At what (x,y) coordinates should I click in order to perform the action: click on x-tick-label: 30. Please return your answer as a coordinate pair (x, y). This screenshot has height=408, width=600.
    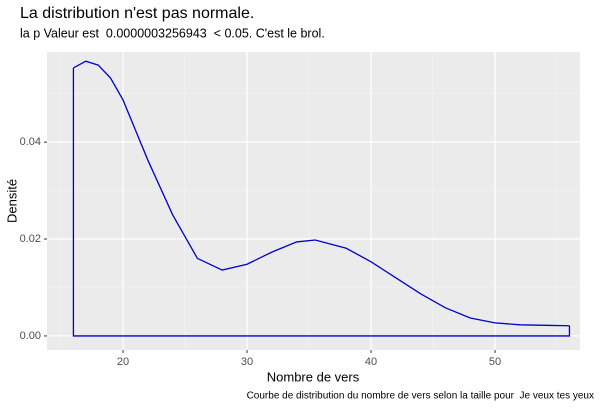
    Looking at the image, I should click on (247, 362).